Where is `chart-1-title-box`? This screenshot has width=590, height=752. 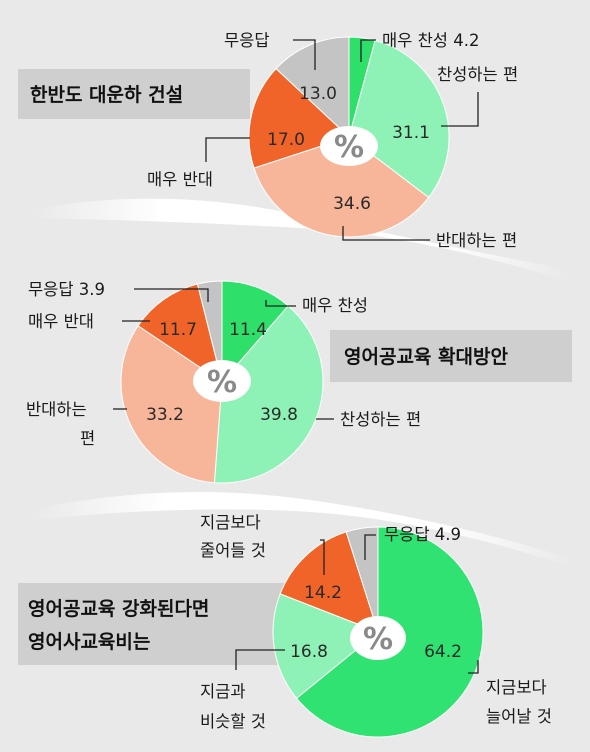
chart-1-title-box is located at coordinates (134, 94).